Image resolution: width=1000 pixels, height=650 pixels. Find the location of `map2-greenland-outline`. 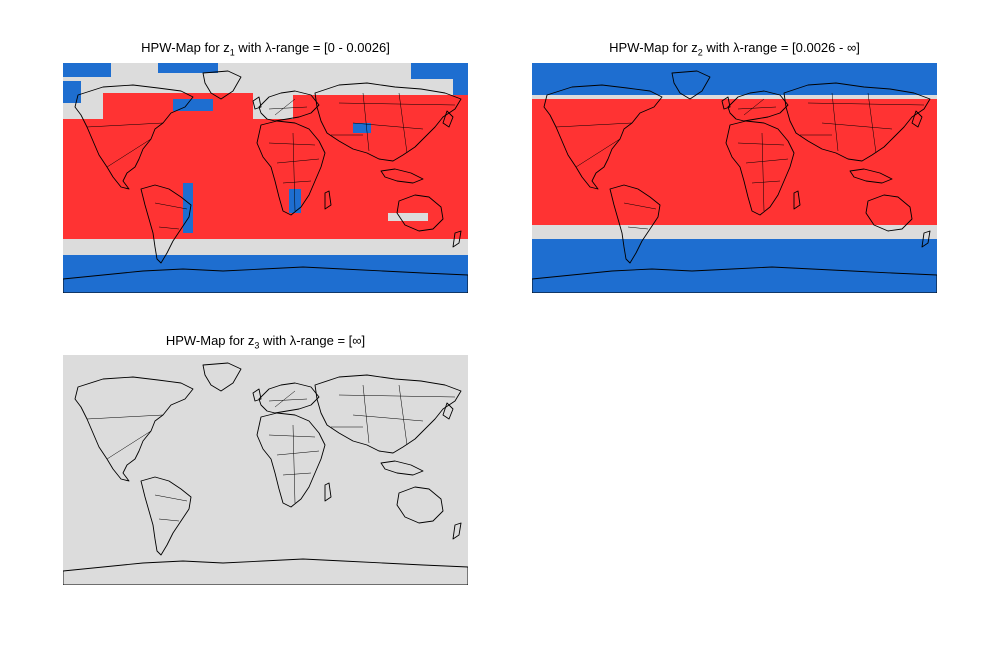

map2-greenland-outline is located at coordinates (691, 85).